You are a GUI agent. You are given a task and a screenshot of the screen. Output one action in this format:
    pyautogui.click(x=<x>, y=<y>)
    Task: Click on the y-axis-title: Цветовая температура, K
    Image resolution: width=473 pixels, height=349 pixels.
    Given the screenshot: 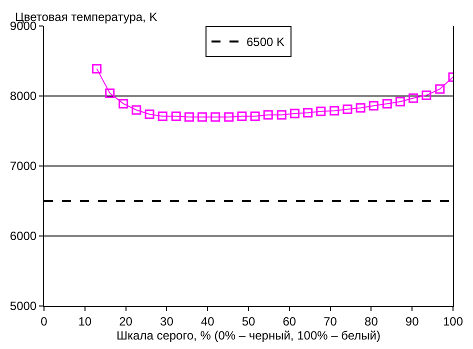 What is the action you would take?
    pyautogui.click(x=86, y=17)
    